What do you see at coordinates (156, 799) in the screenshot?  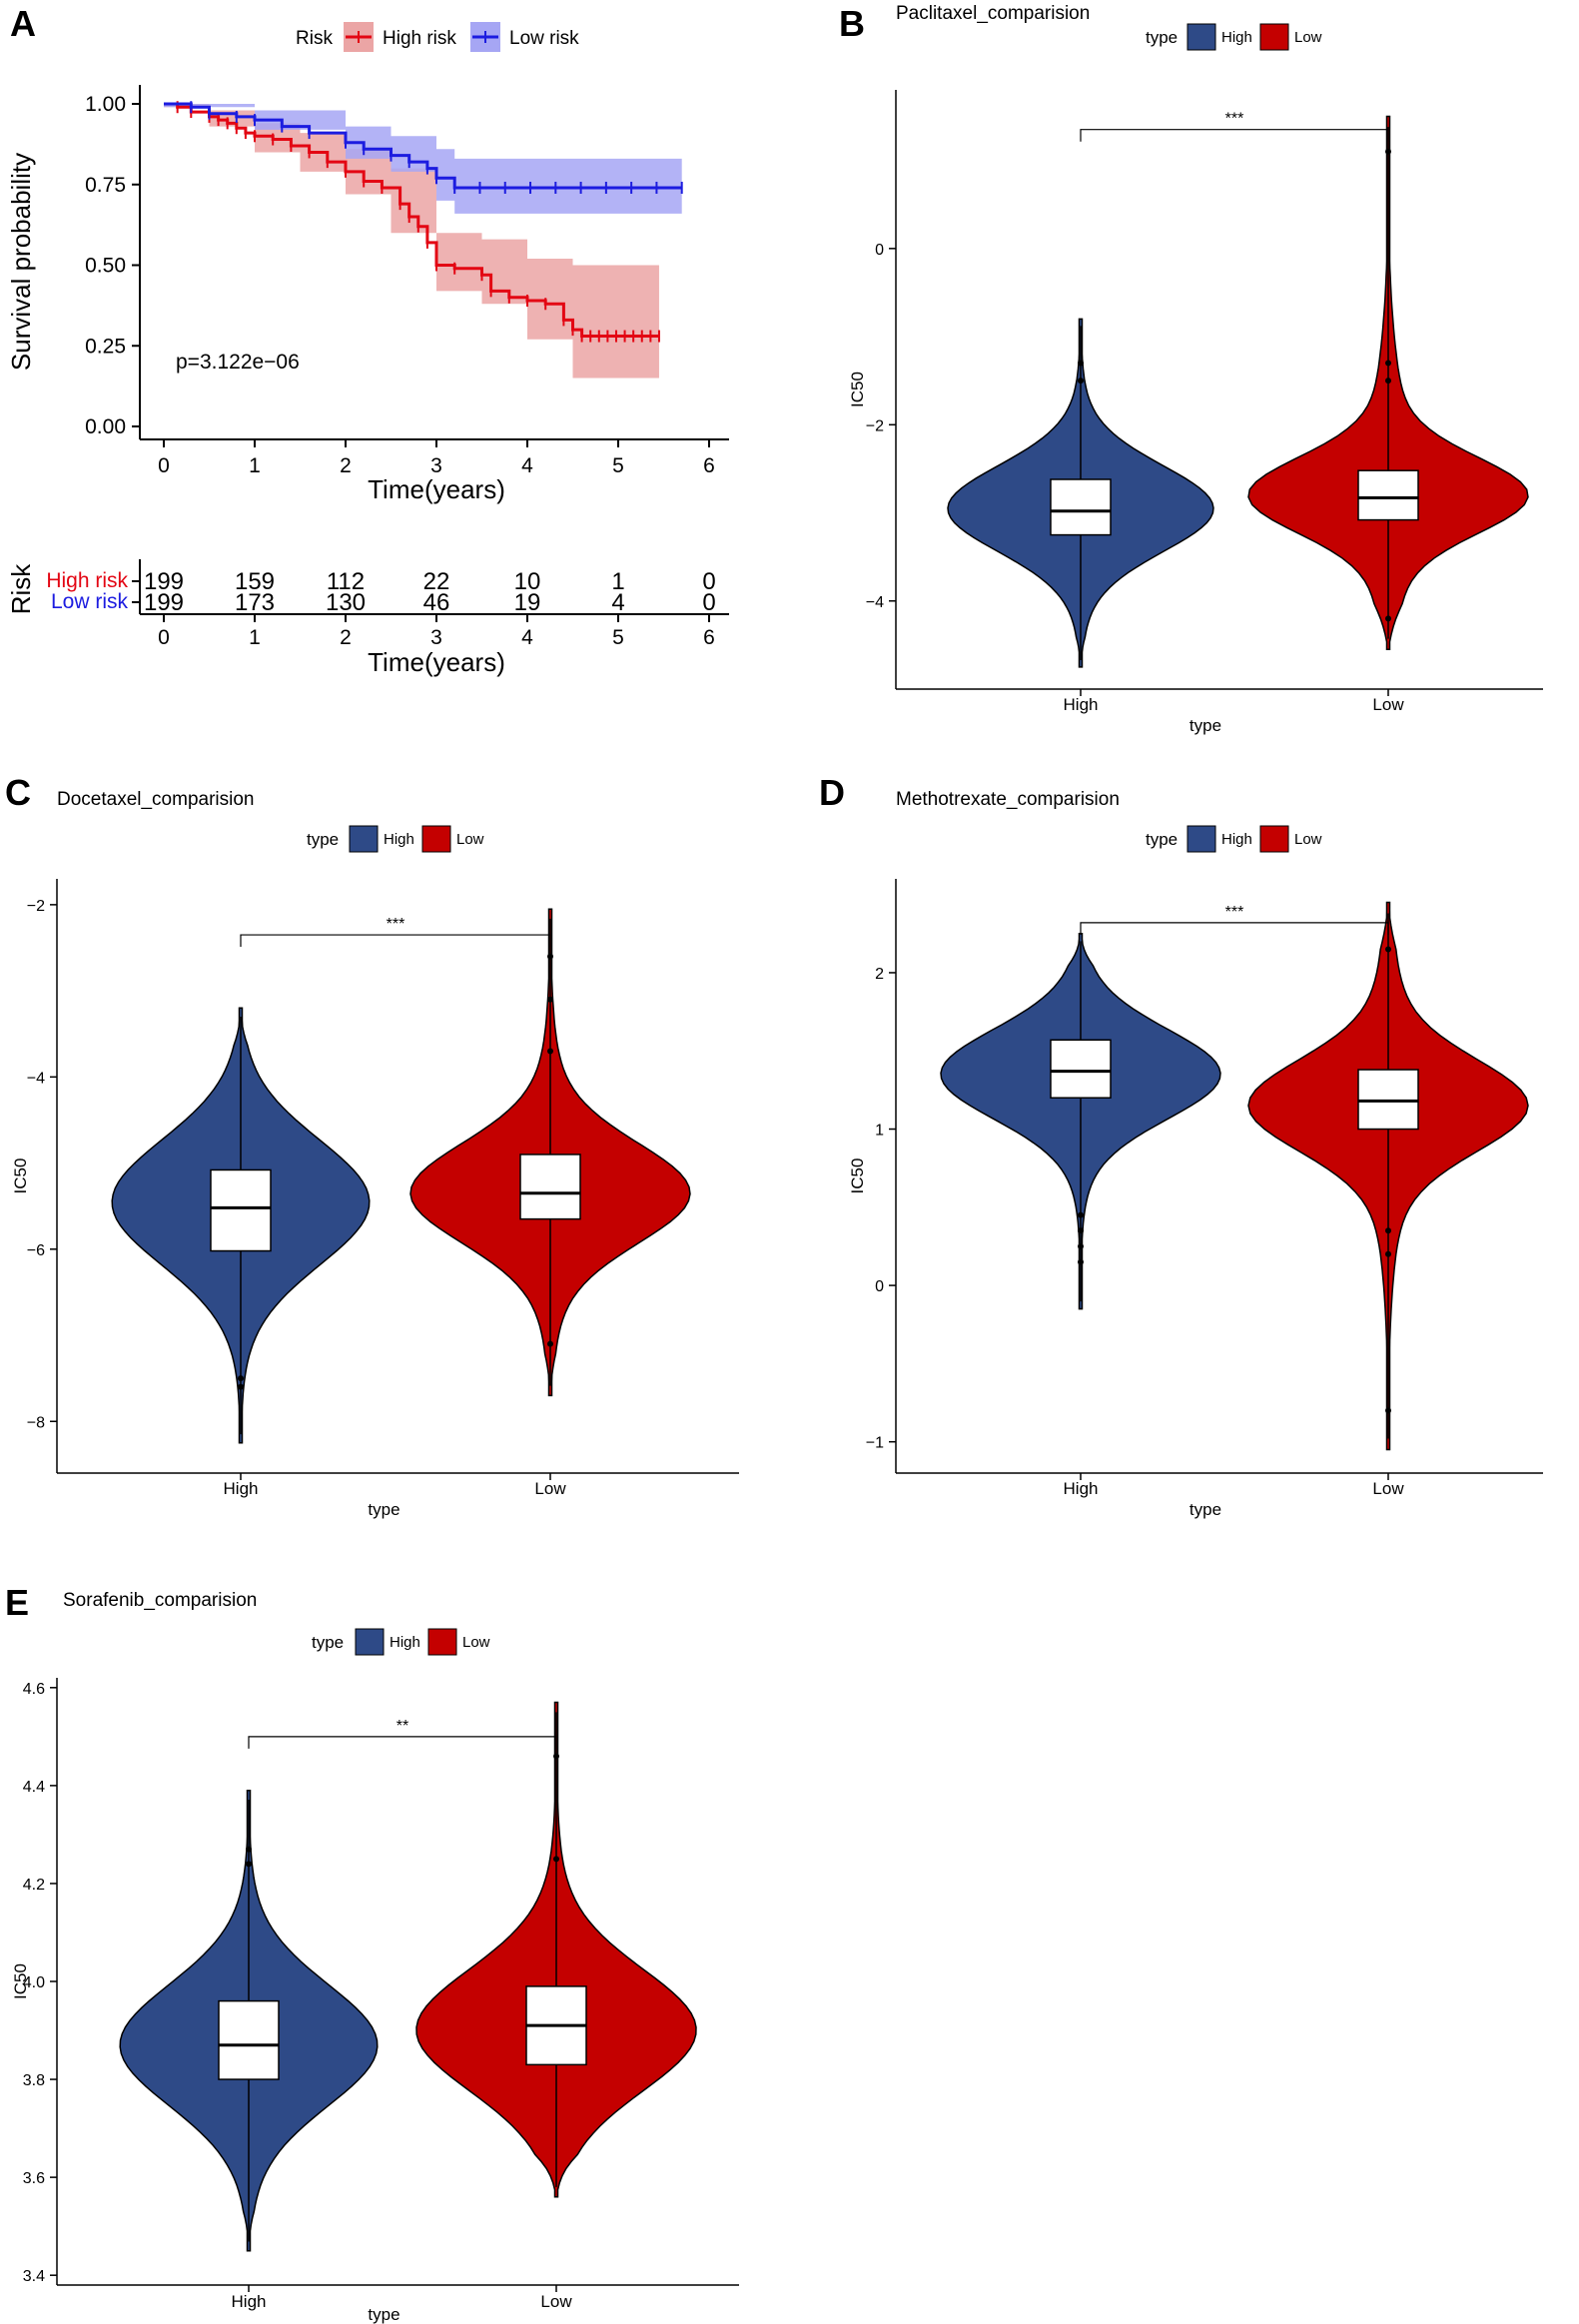 I see `docetaxel-chart-title: Docetaxel_comparision` at bounding box center [156, 799].